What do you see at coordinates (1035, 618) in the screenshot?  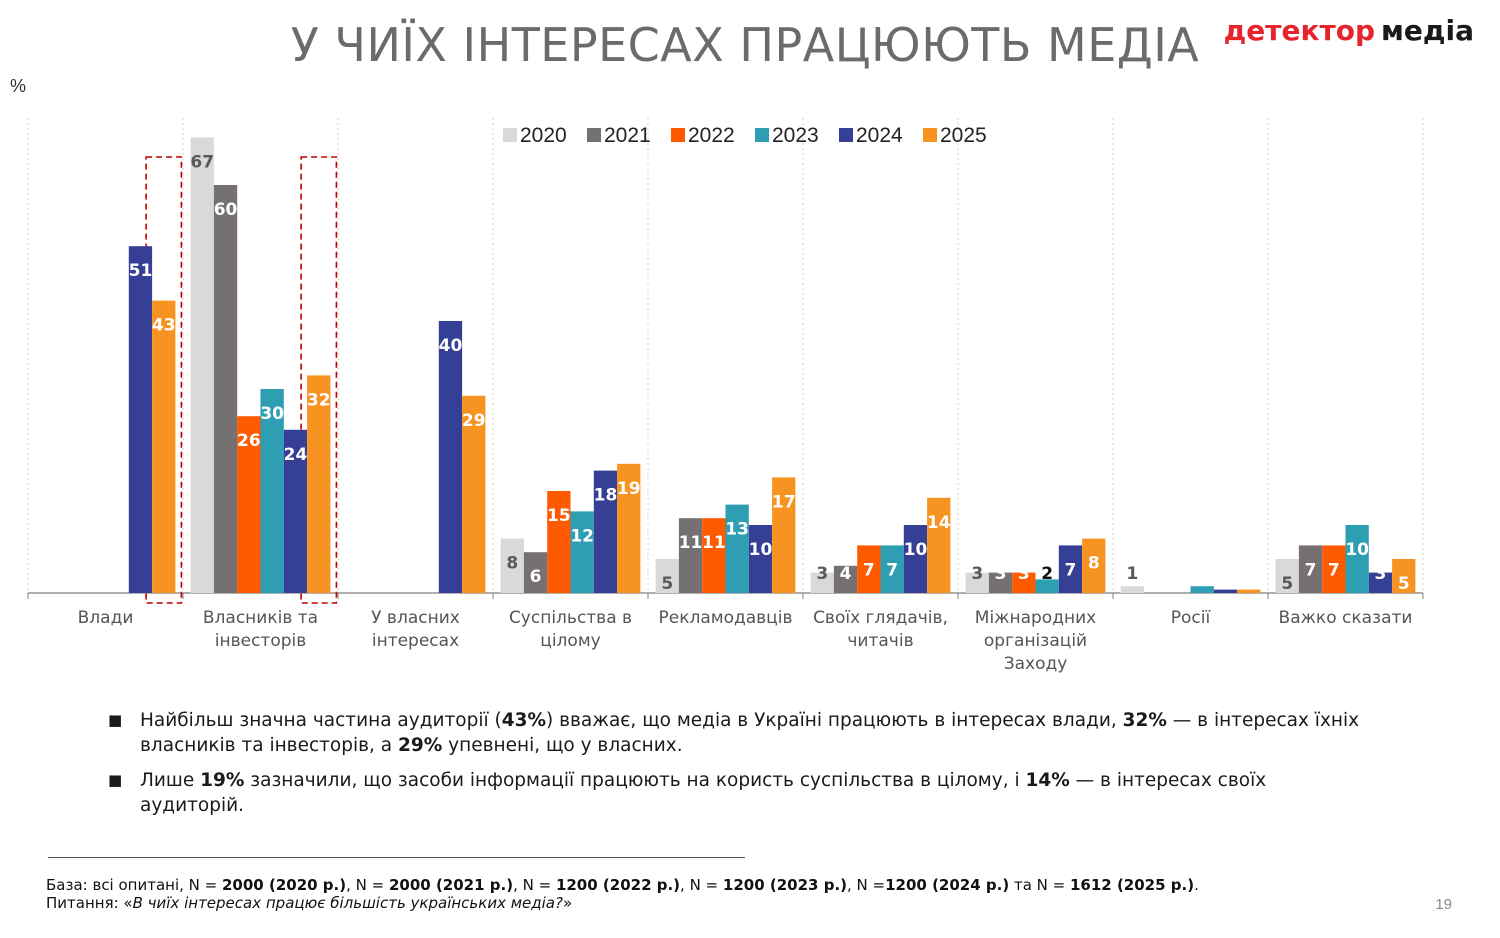 I see `category-label: Міжнародних` at bounding box center [1035, 618].